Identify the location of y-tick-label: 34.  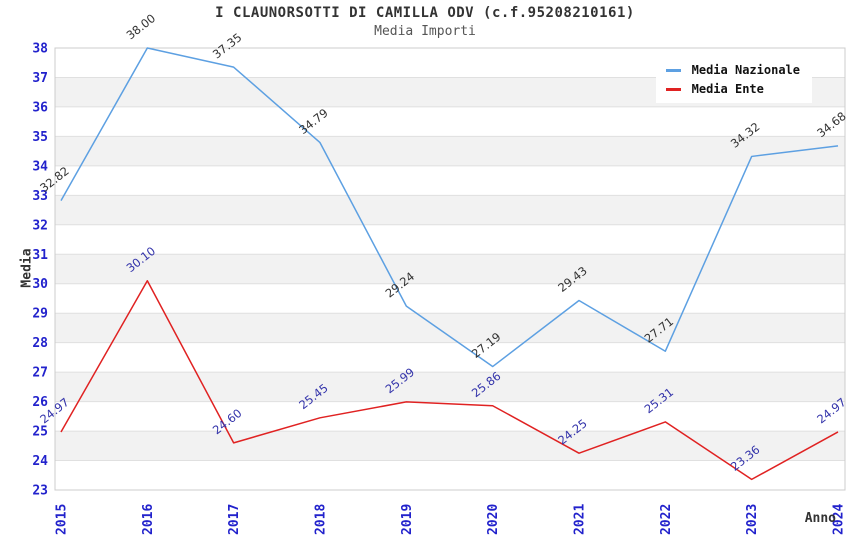
(40, 166).